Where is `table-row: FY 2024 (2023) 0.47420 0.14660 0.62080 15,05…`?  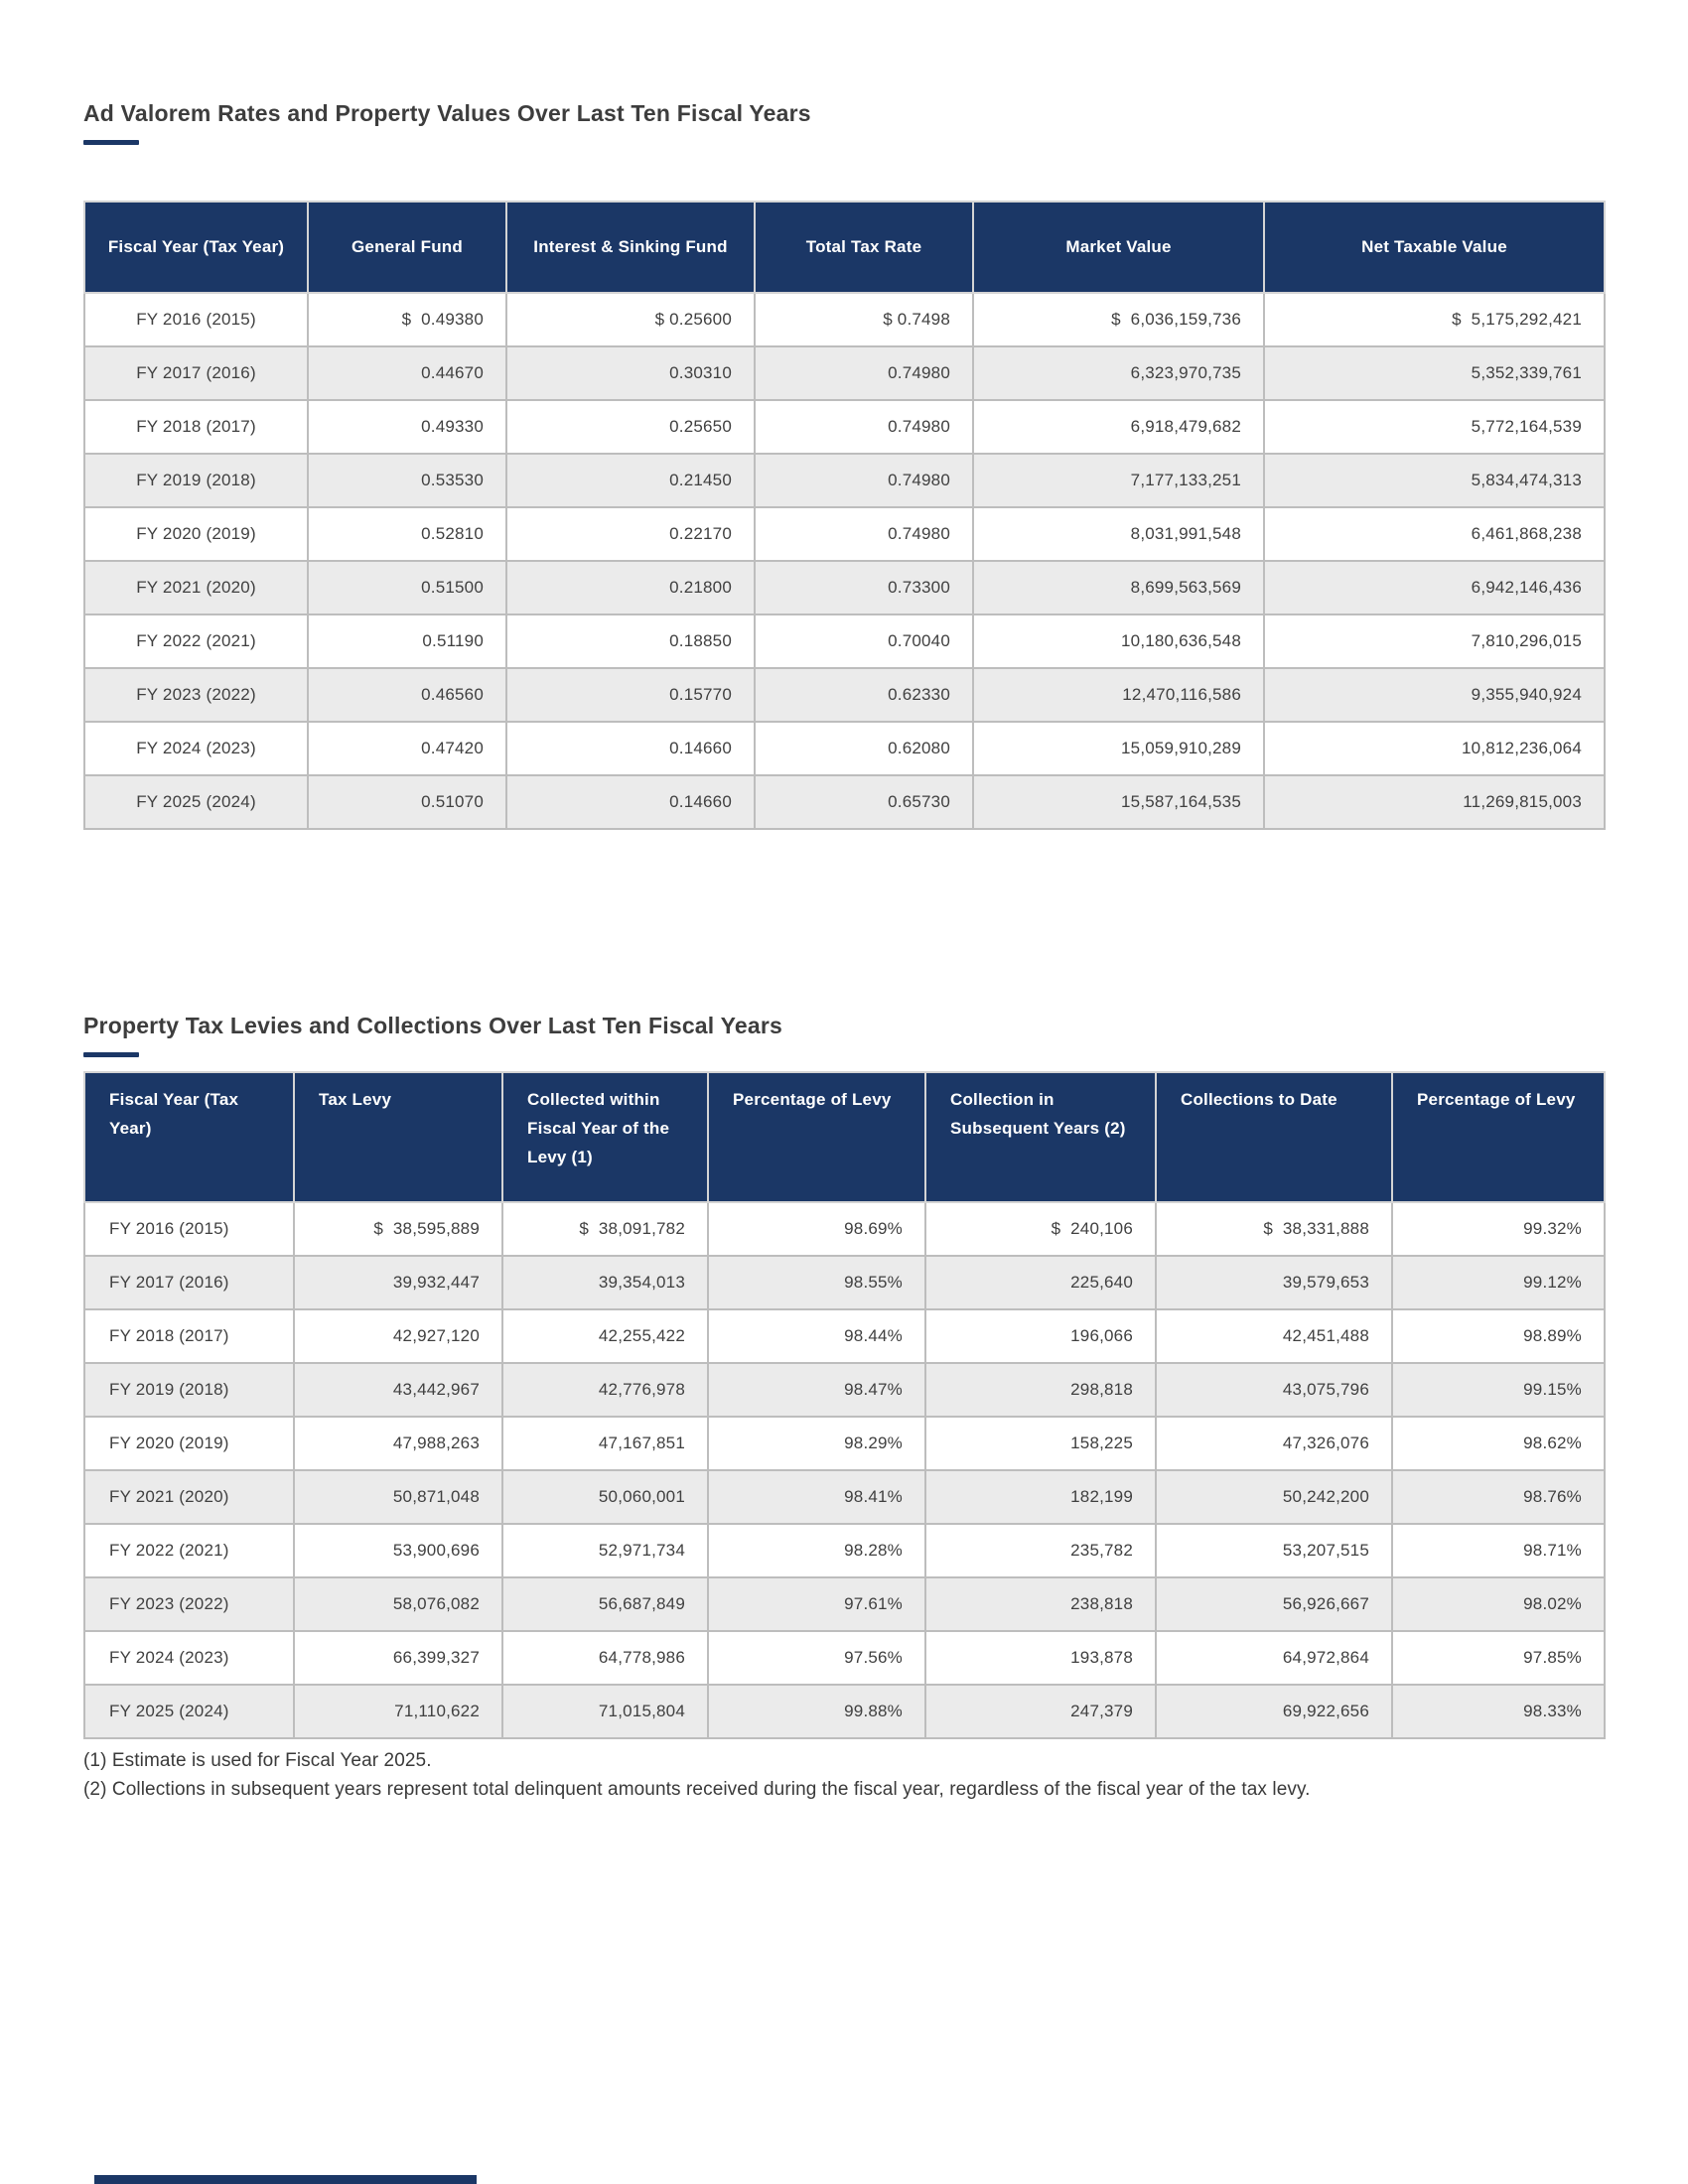 table-row: FY 2024 (2023) 0.47420 0.14660 0.62080 15,05… is located at coordinates (844, 748).